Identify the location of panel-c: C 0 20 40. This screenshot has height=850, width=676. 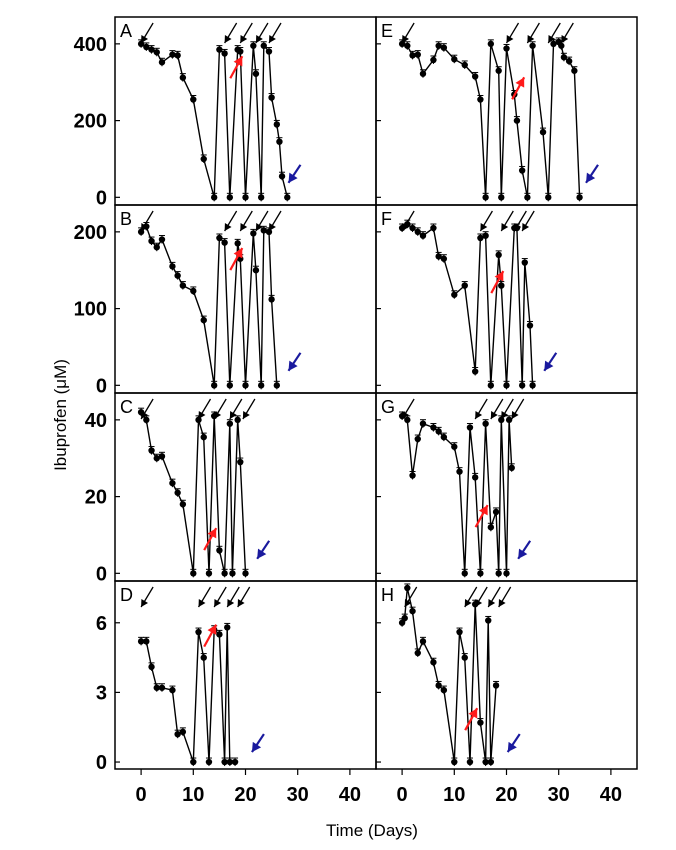
(231, 488).